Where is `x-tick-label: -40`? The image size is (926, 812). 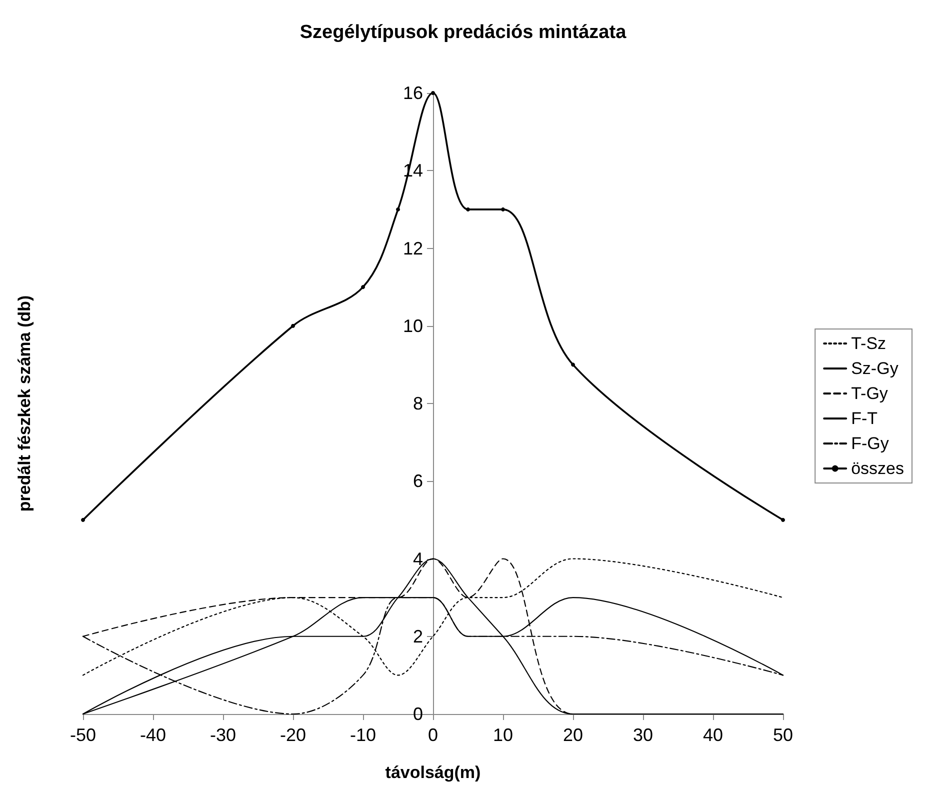 x-tick-label: -40 is located at coordinates (153, 735).